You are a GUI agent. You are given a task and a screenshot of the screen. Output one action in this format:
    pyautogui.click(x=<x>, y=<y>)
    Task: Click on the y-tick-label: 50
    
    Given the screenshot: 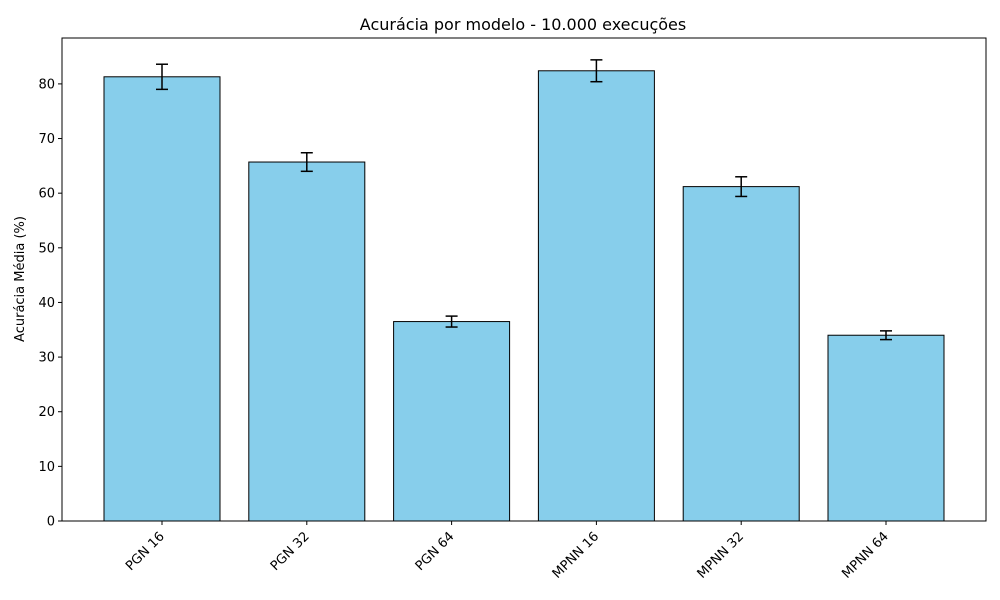 What is the action you would take?
    pyautogui.click(x=46, y=248)
    